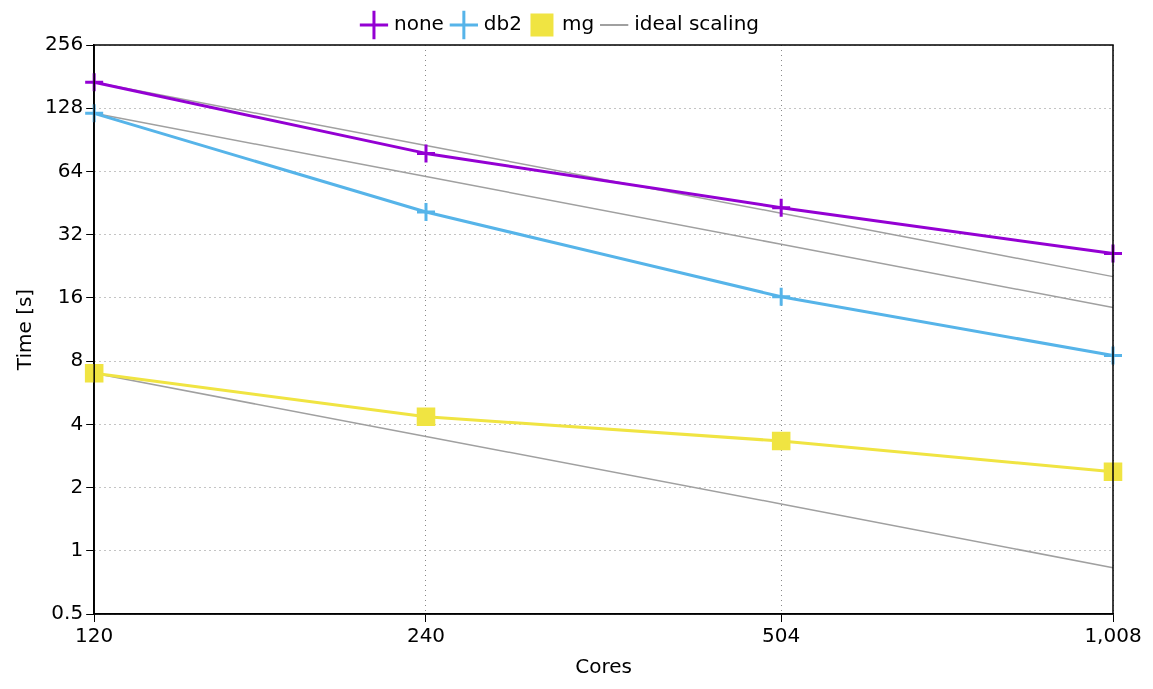  I want to click on legend-label: ideal scaling, so click(697, 23).